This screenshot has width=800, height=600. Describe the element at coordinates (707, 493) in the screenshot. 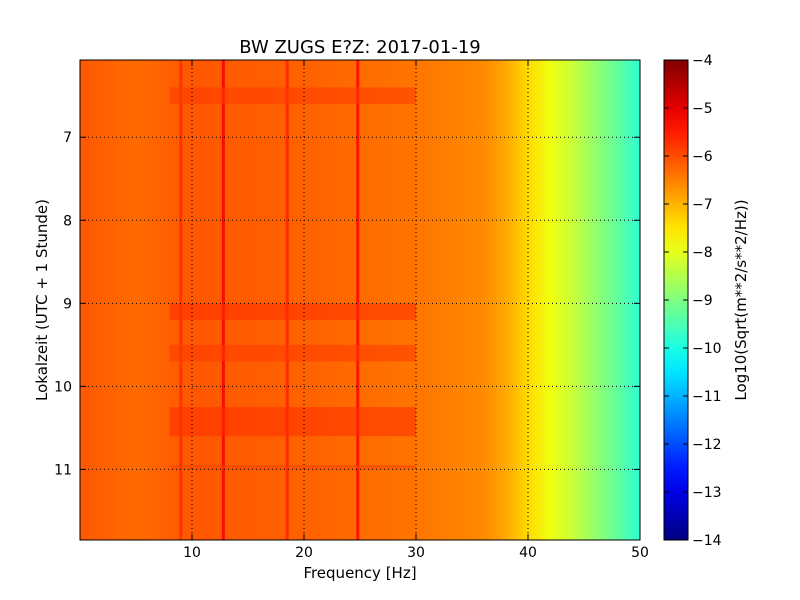

I see `colorbar-tick-label-9: −13` at that location.